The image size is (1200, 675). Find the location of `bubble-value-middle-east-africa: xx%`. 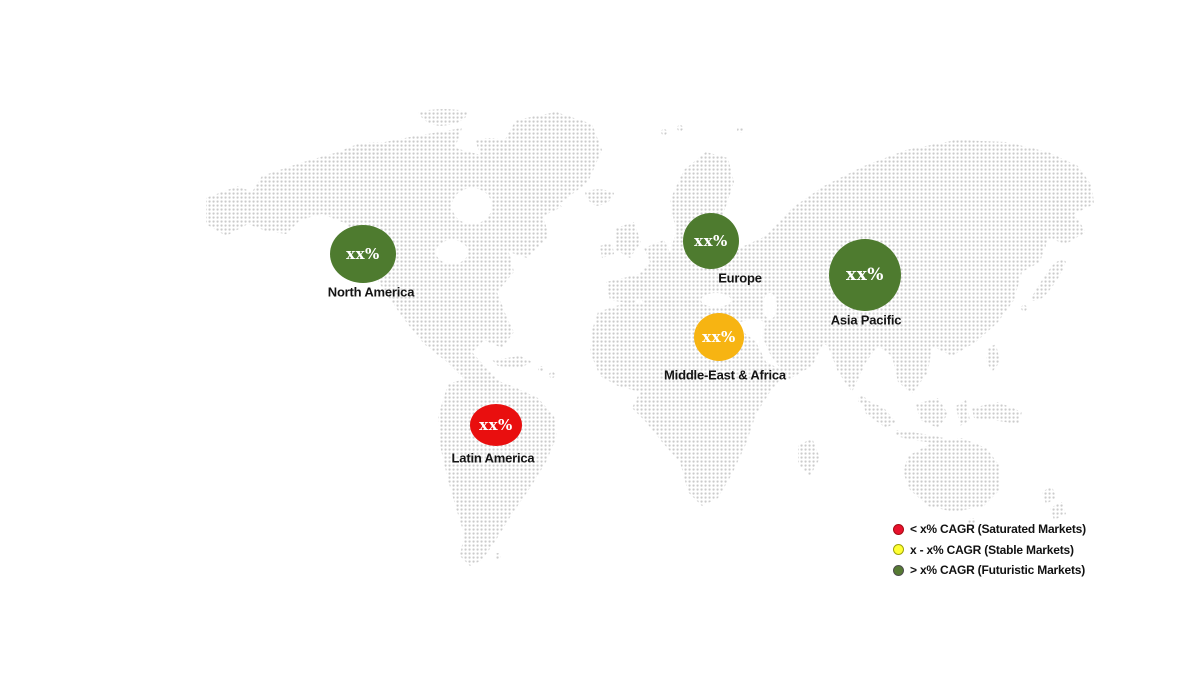

bubble-value-middle-east-africa: xx% is located at coordinates (719, 336).